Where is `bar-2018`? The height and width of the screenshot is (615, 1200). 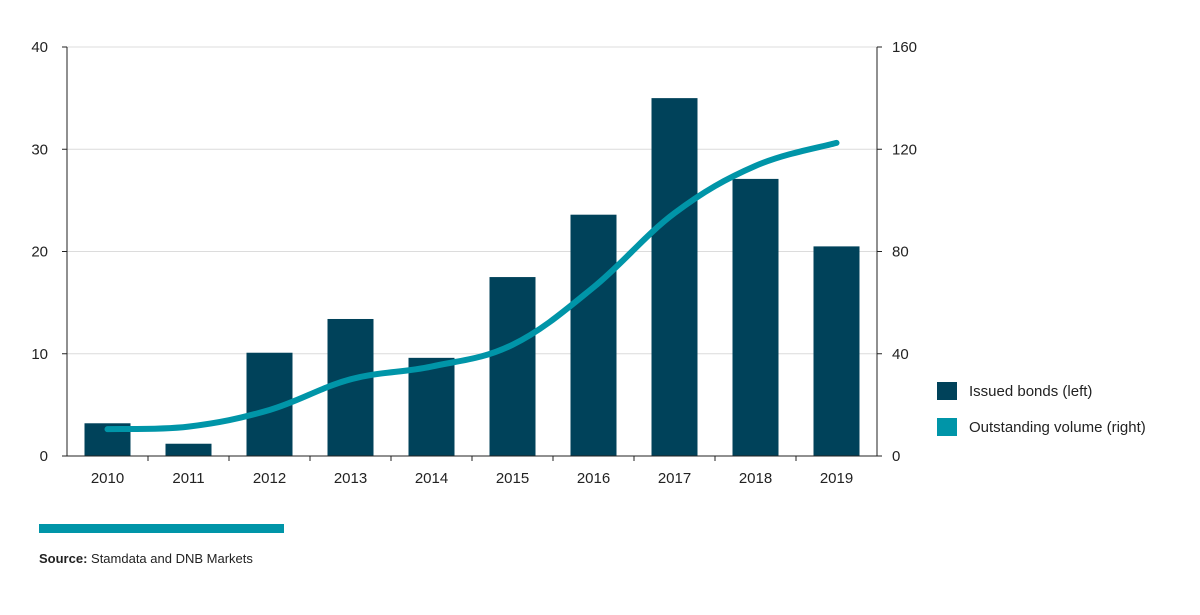 bar-2018 is located at coordinates (755, 317).